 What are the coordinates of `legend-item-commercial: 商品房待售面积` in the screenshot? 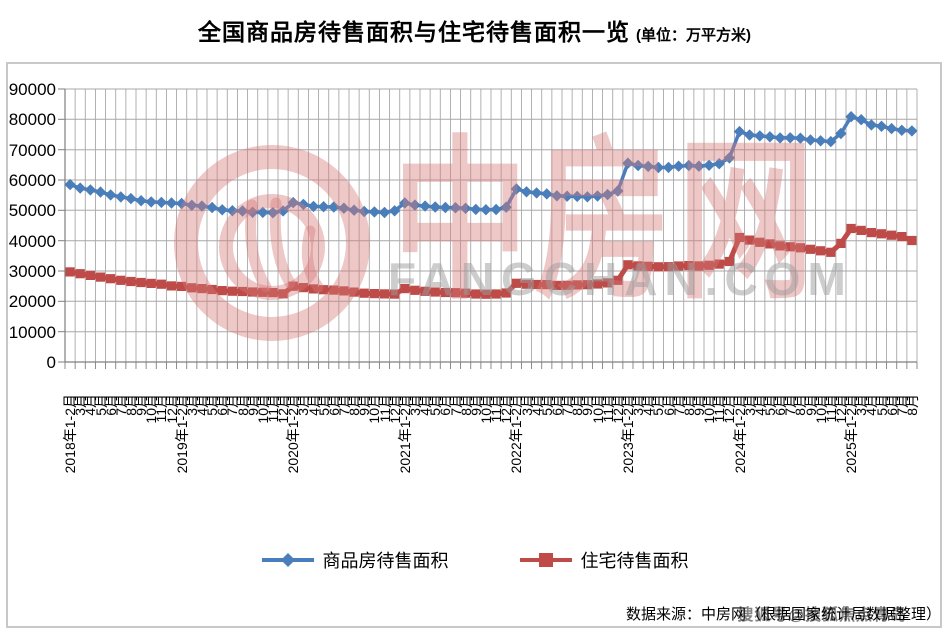 It's located at (355, 560).